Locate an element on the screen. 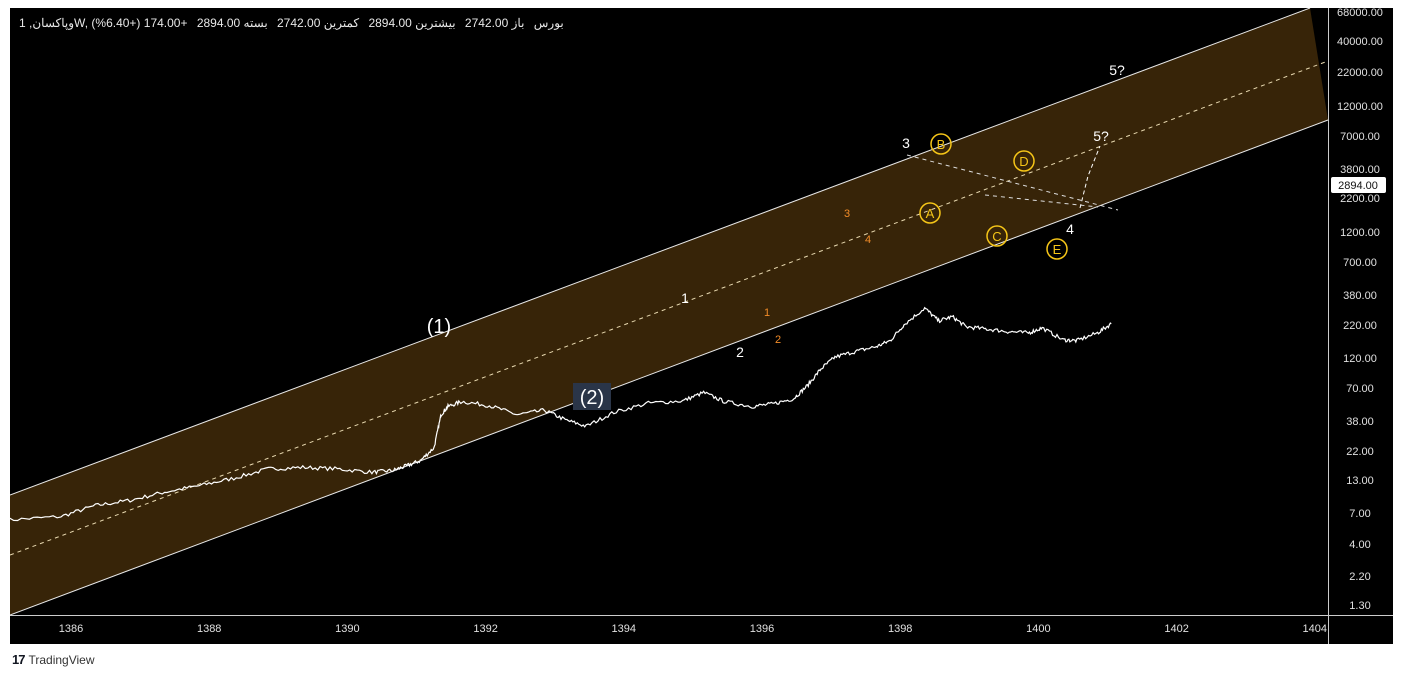  wave-label-major-1: (1) is located at coordinates (439, 327).